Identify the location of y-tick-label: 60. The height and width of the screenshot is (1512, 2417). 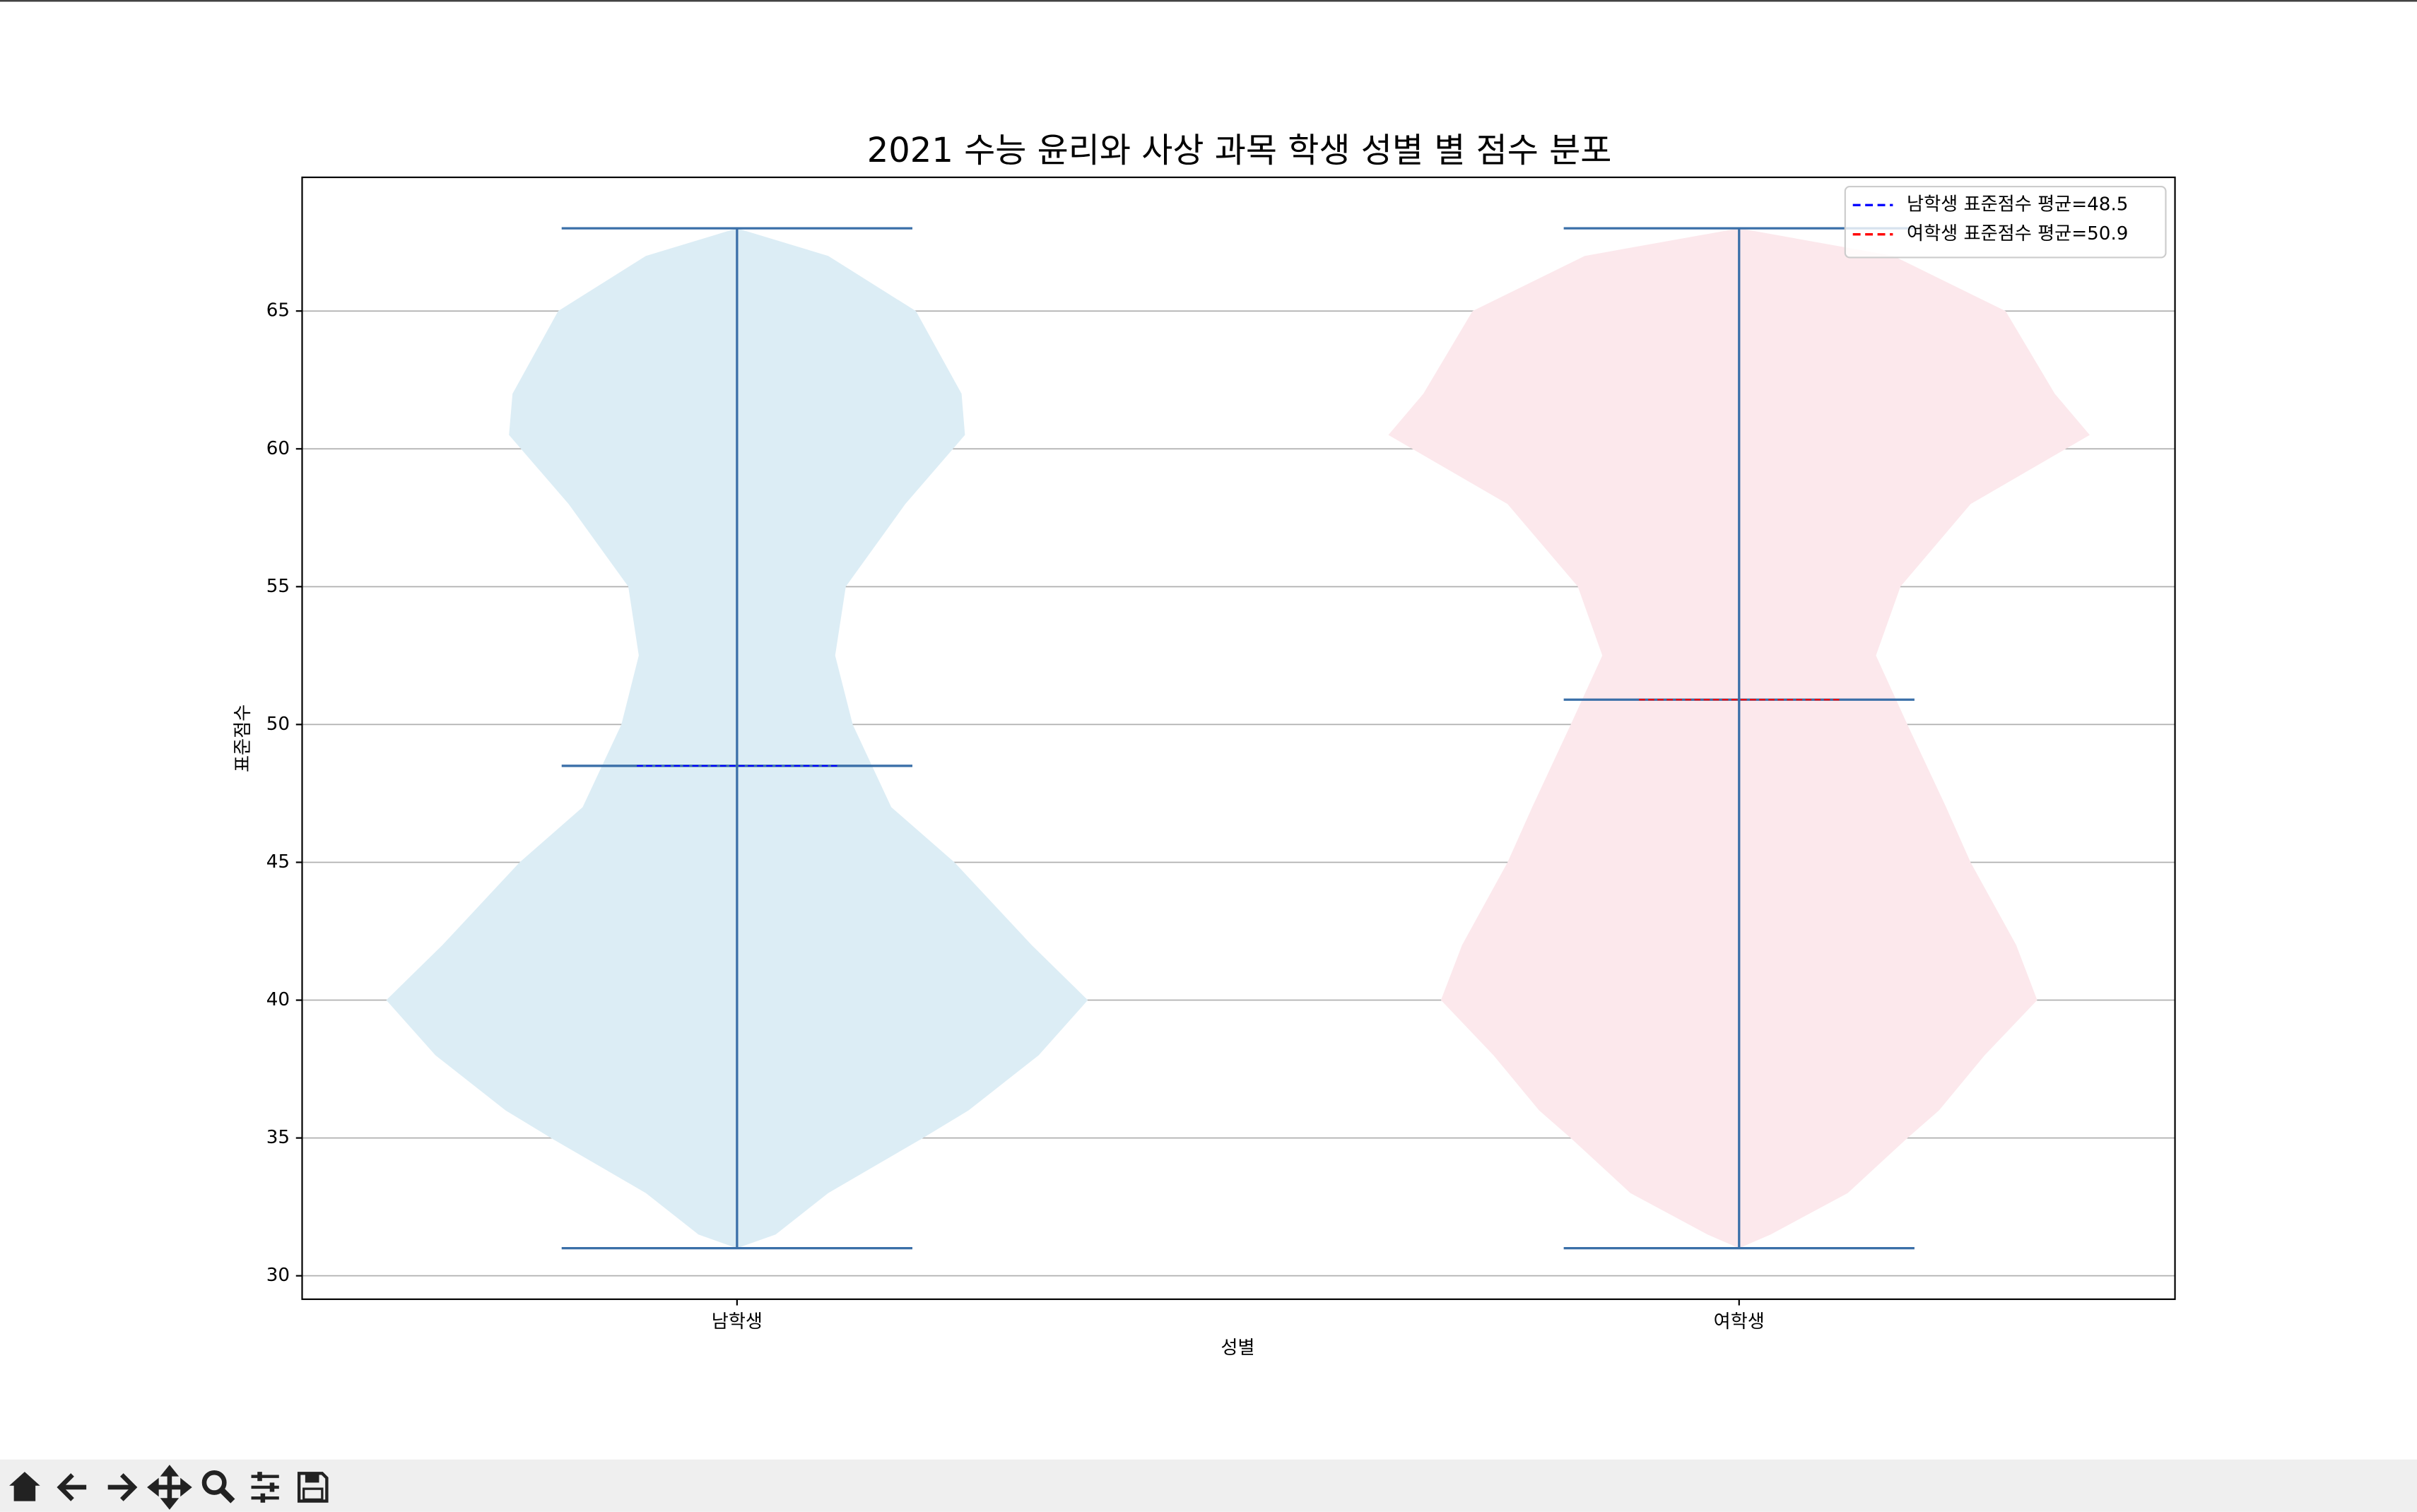
(278, 448).